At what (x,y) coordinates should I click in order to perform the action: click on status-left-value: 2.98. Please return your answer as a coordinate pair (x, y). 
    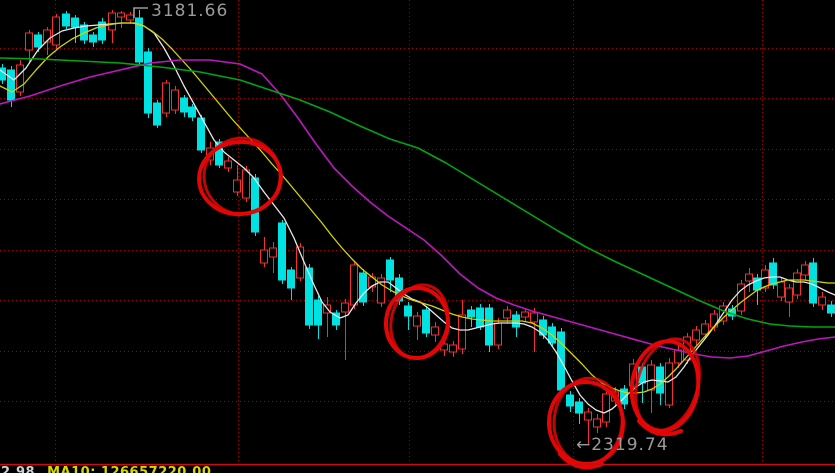
    Looking at the image, I should click on (18, 469).